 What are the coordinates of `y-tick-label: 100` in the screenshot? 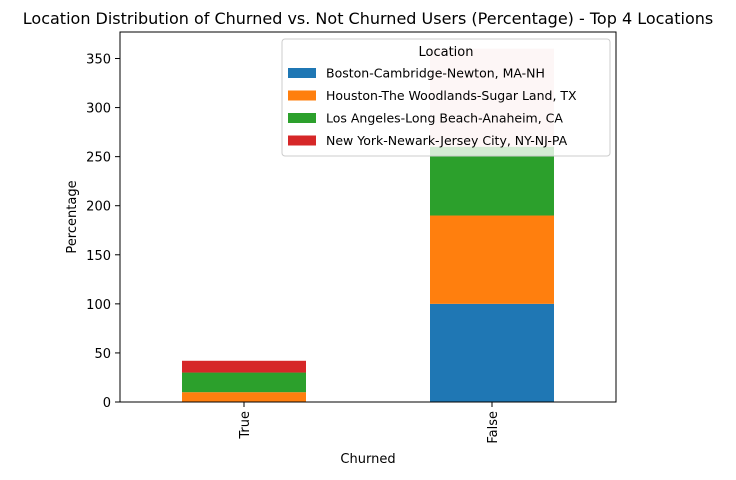 It's located at (98, 305).